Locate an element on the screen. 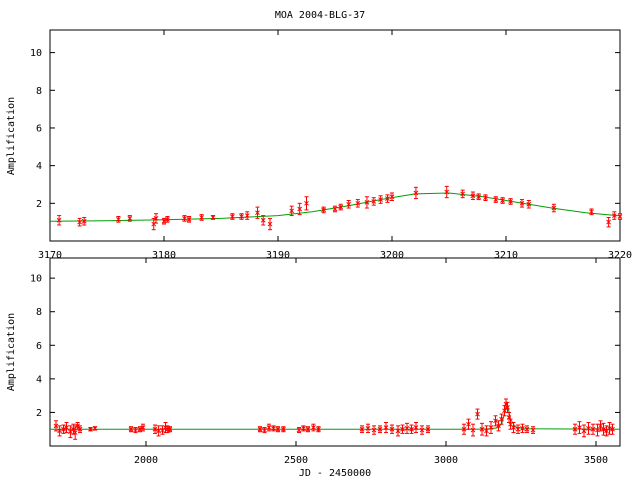 This screenshot has height=485, width=640. top-x-tick-label: 3210 is located at coordinates (506, 255).